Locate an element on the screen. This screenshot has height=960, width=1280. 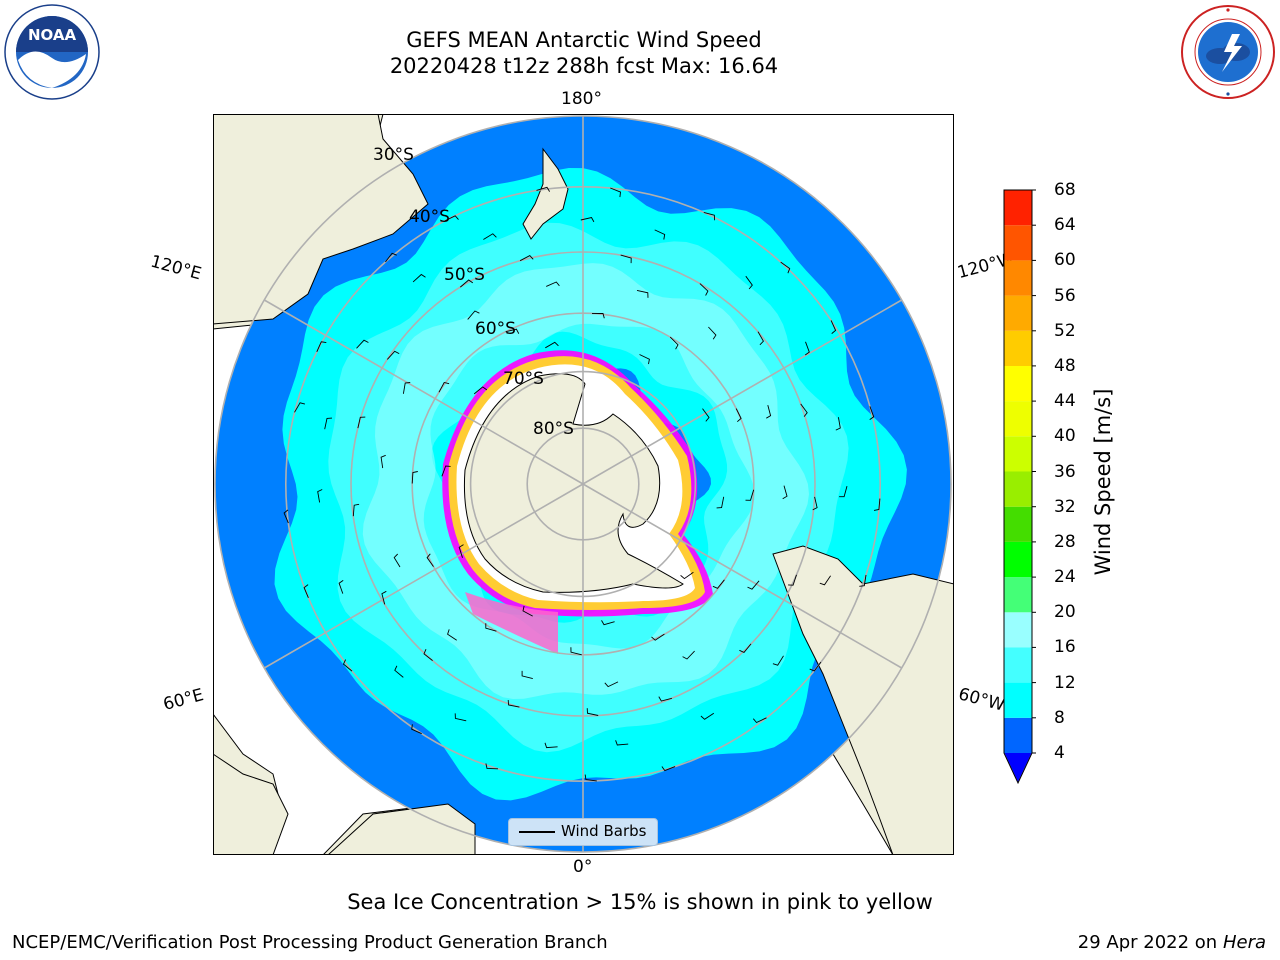
new-zealand is located at coordinates (545, 193).